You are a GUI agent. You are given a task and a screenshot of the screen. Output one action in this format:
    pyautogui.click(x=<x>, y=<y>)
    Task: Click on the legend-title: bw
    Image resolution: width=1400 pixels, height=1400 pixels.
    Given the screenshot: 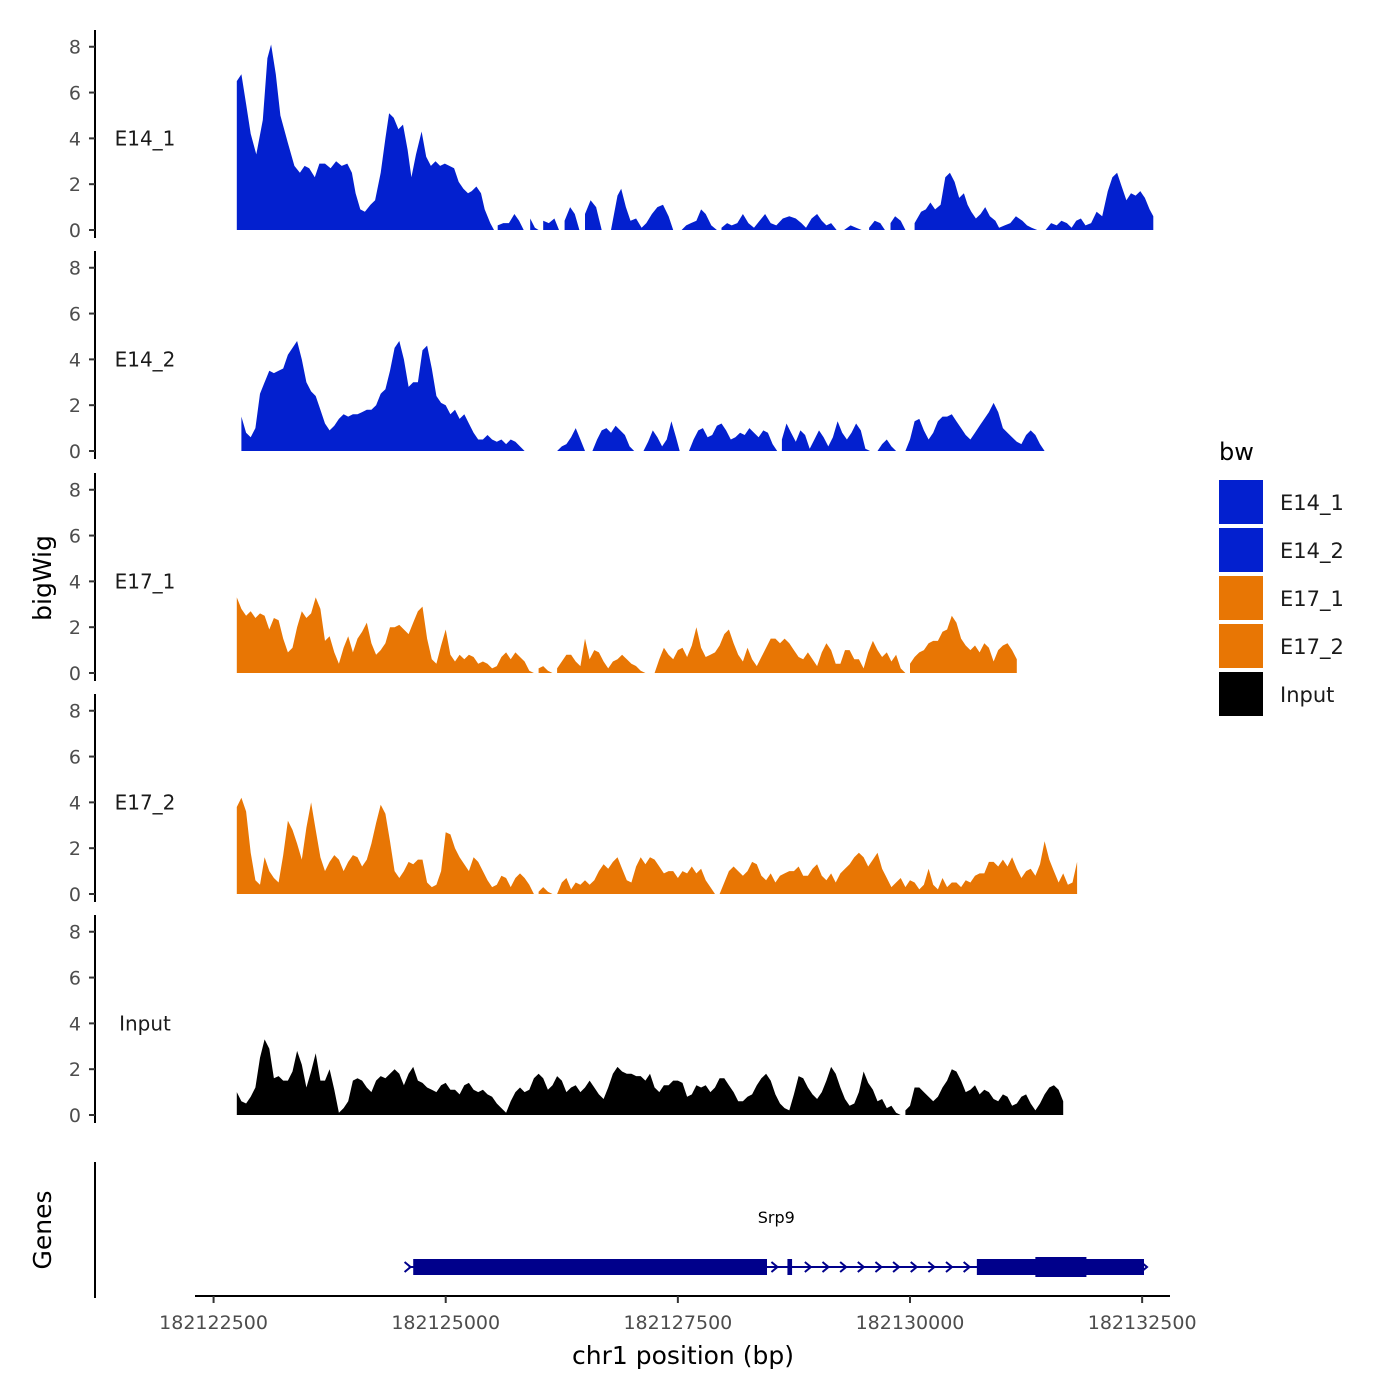 What is the action you would take?
    pyautogui.click(x=1236, y=452)
    